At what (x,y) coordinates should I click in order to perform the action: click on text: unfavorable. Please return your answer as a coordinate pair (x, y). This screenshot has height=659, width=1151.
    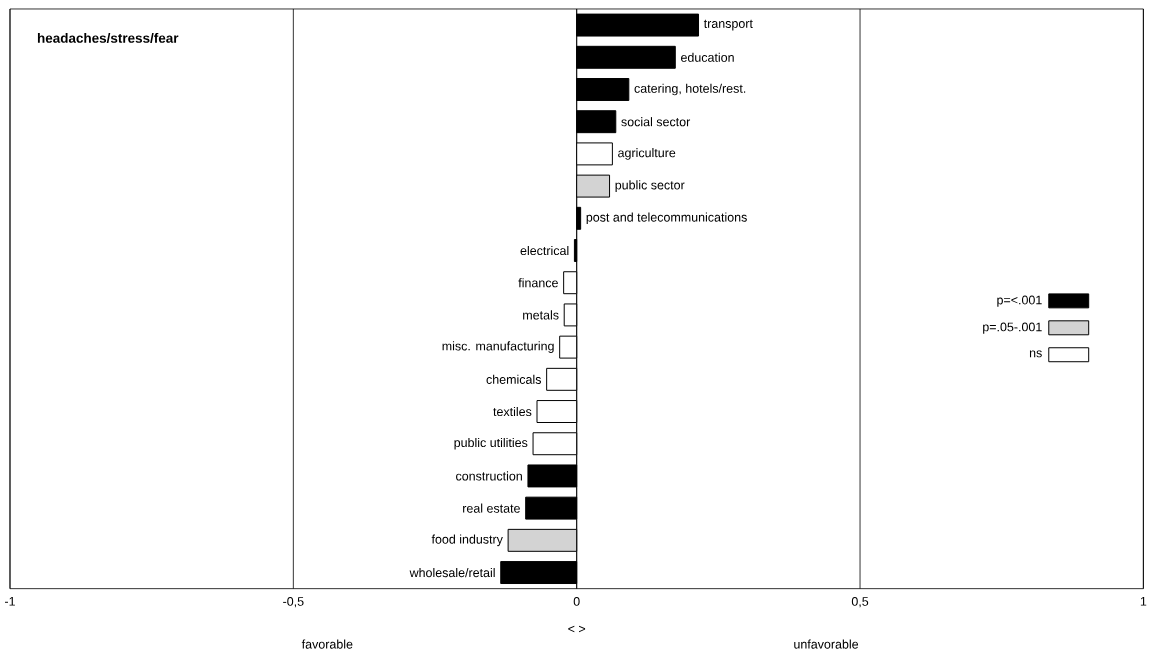
    Looking at the image, I should click on (826, 644).